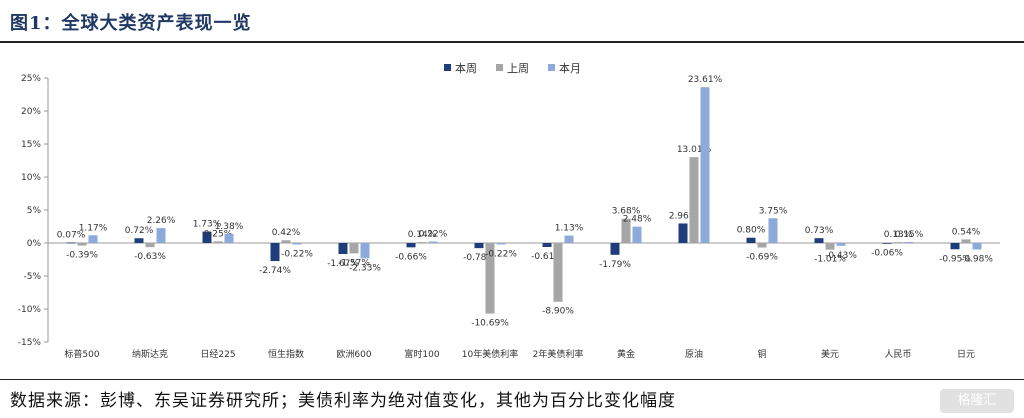 This screenshot has height=418, width=1024. I want to click on category-label: 铜, so click(761, 354).